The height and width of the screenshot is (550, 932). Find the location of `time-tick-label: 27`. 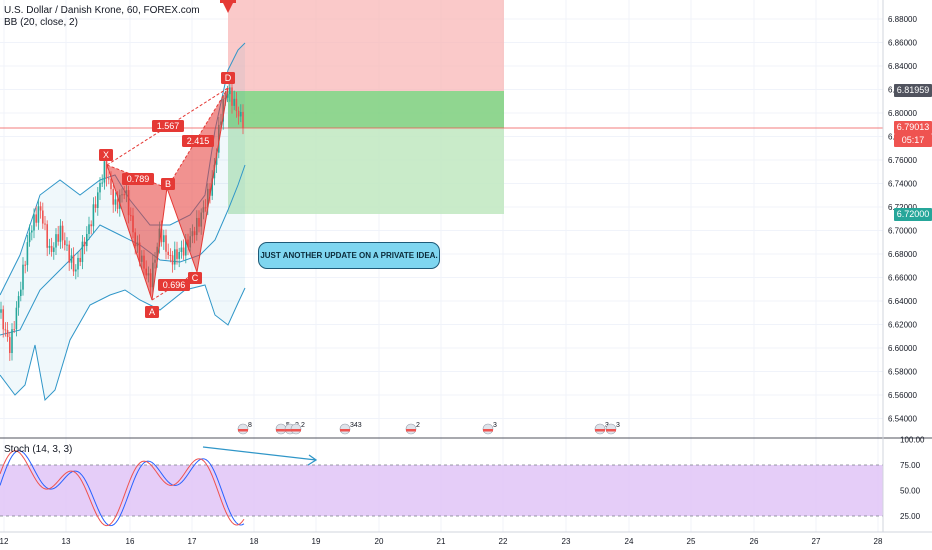

time-tick-label: 27 is located at coordinates (816, 541).